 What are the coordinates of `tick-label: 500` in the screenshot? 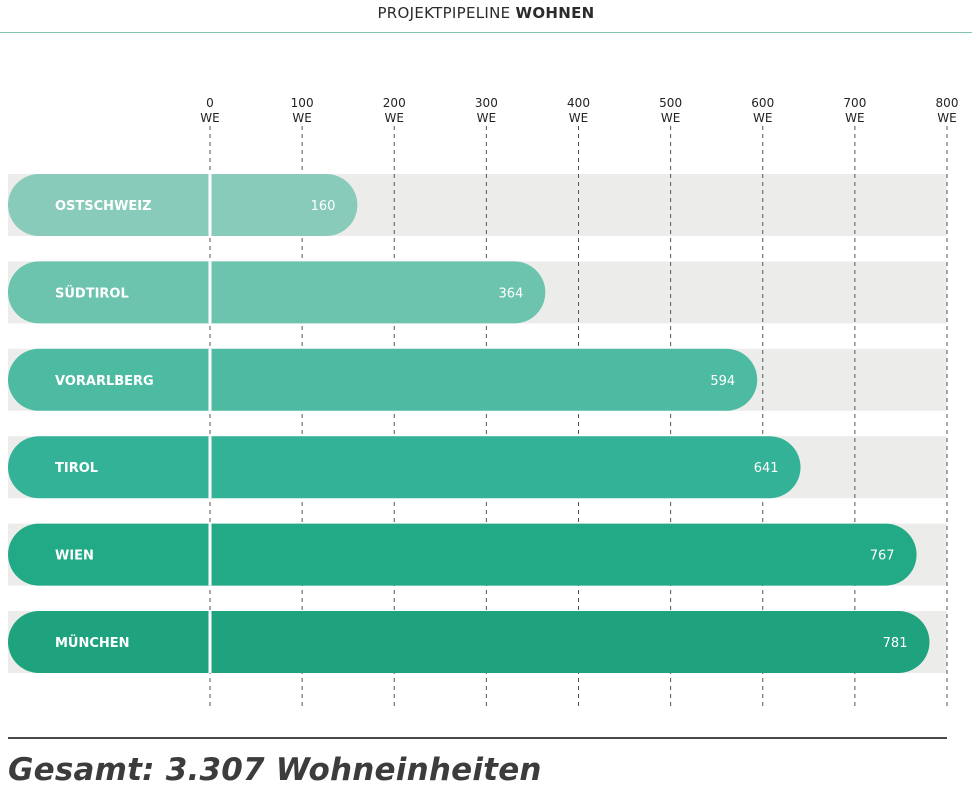 It's located at (670, 103).